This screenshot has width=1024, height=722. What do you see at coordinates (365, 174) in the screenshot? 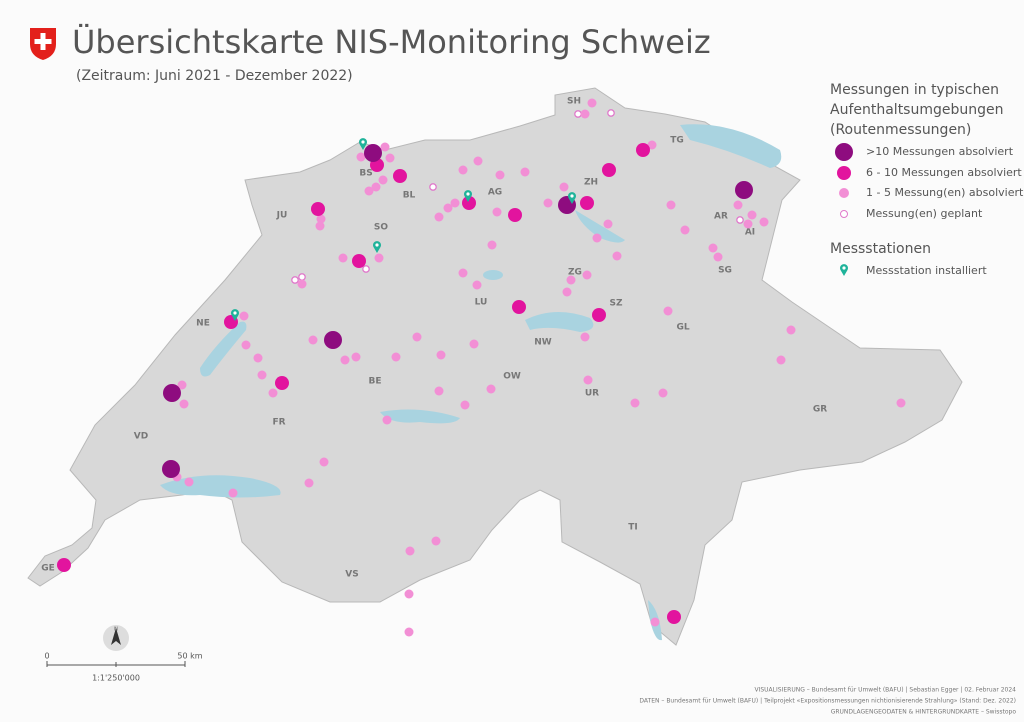
I see `canton-label: BS` at bounding box center [365, 174].